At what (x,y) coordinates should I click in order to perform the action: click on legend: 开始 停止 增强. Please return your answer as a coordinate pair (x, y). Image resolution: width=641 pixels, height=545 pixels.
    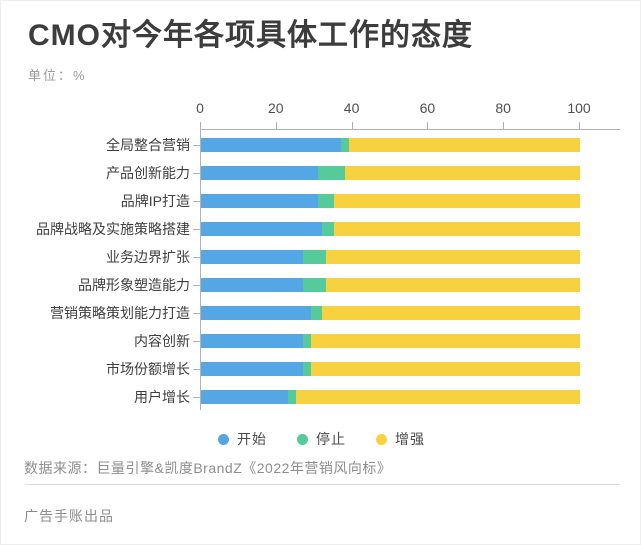
    Looking at the image, I should click on (320, 439).